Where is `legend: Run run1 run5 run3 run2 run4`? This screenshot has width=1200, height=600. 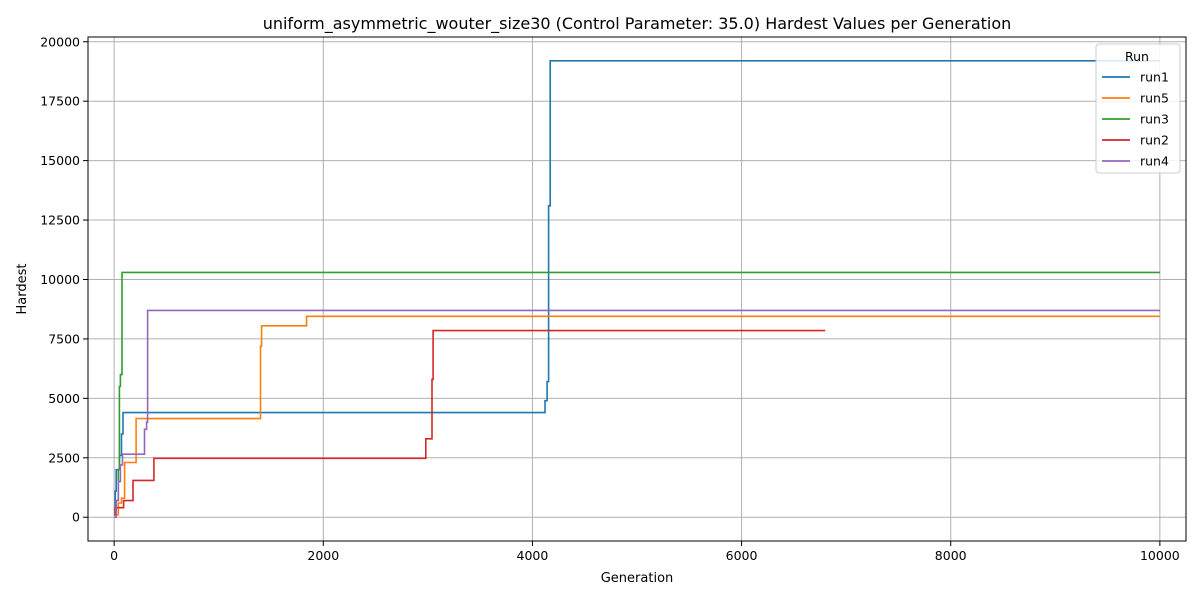
legend: Run run1 run5 run3 run2 run4 is located at coordinates (1138, 108).